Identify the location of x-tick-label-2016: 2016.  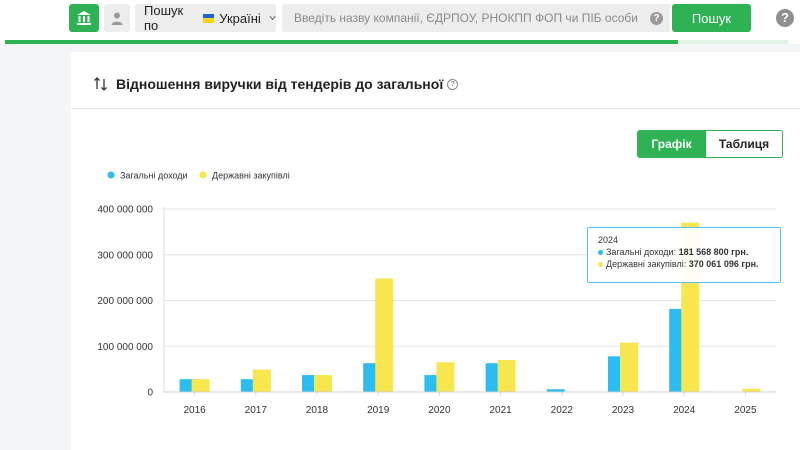
(194, 410).